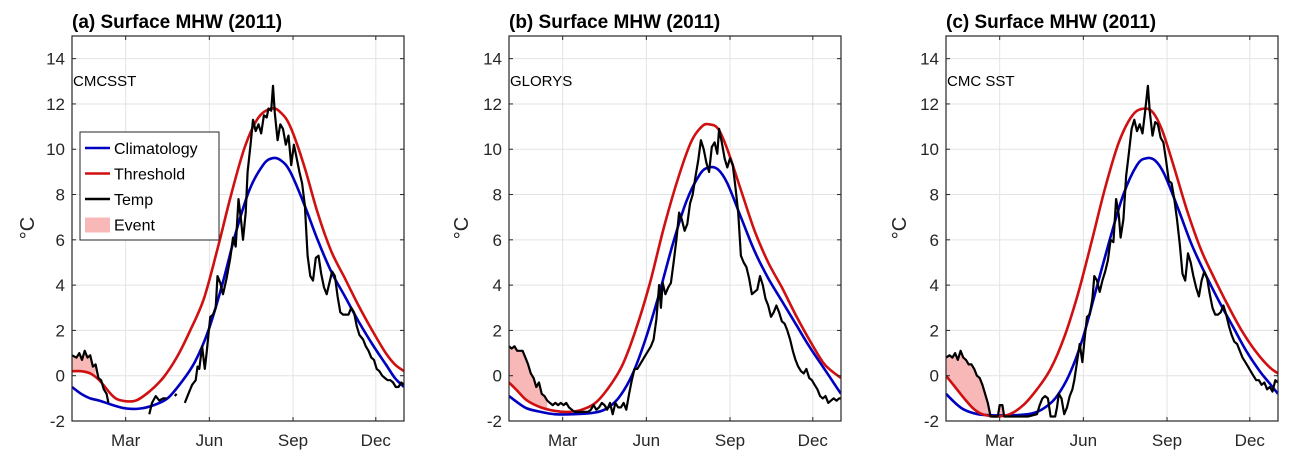 The width and height of the screenshot is (1293, 466). I want to click on legend-entry-event: Event, so click(120, 226).